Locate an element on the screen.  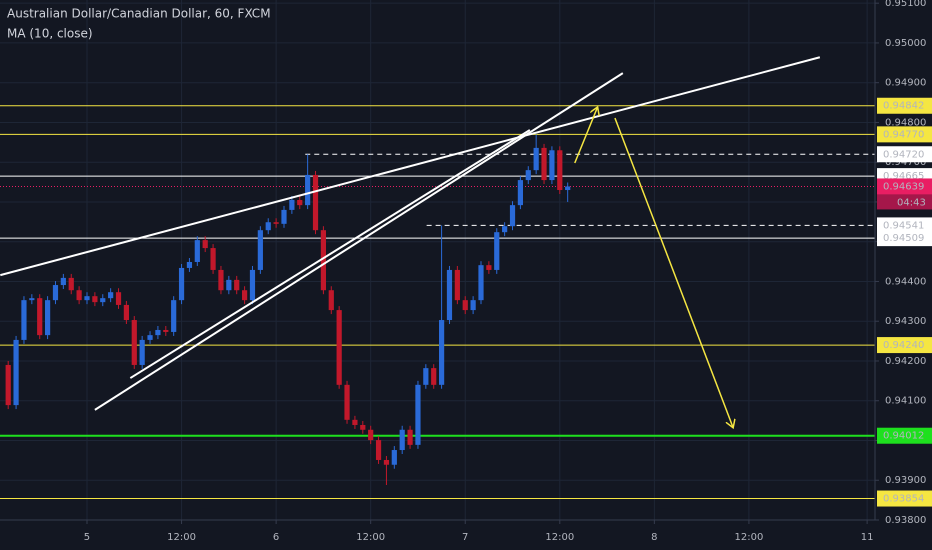
countdown-box is located at coordinates (904, 202).